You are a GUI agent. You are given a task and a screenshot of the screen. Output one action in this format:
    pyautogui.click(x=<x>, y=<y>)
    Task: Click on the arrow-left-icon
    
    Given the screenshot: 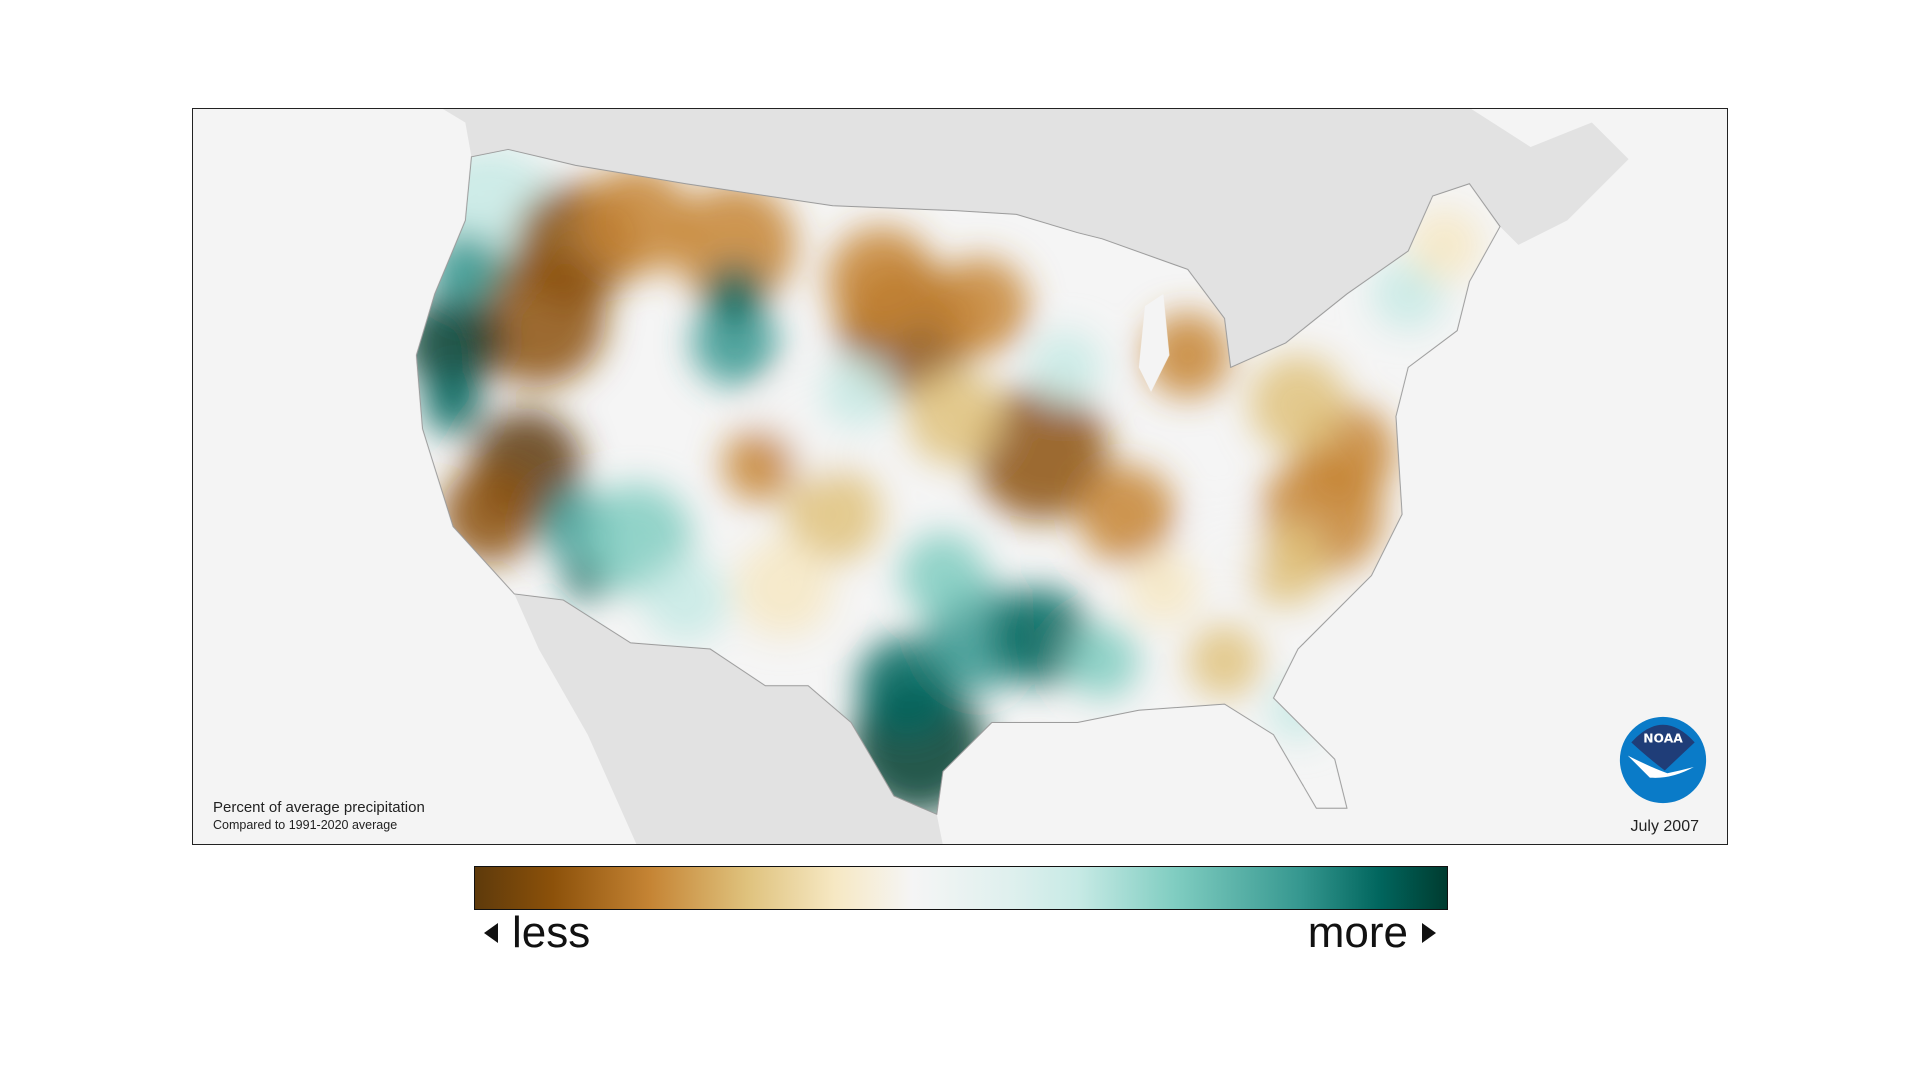 What is the action you would take?
    pyautogui.click(x=491, y=933)
    